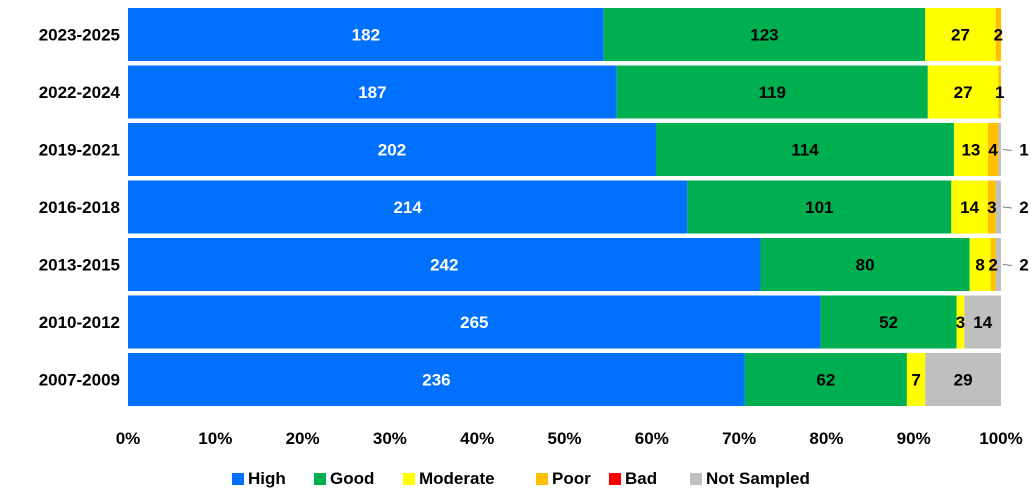 The height and width of the screenshot is (501, 1035). Describe the element at coordinates (826, 438) in the screenshot. I see `x-tick-label: 80%` at that location.